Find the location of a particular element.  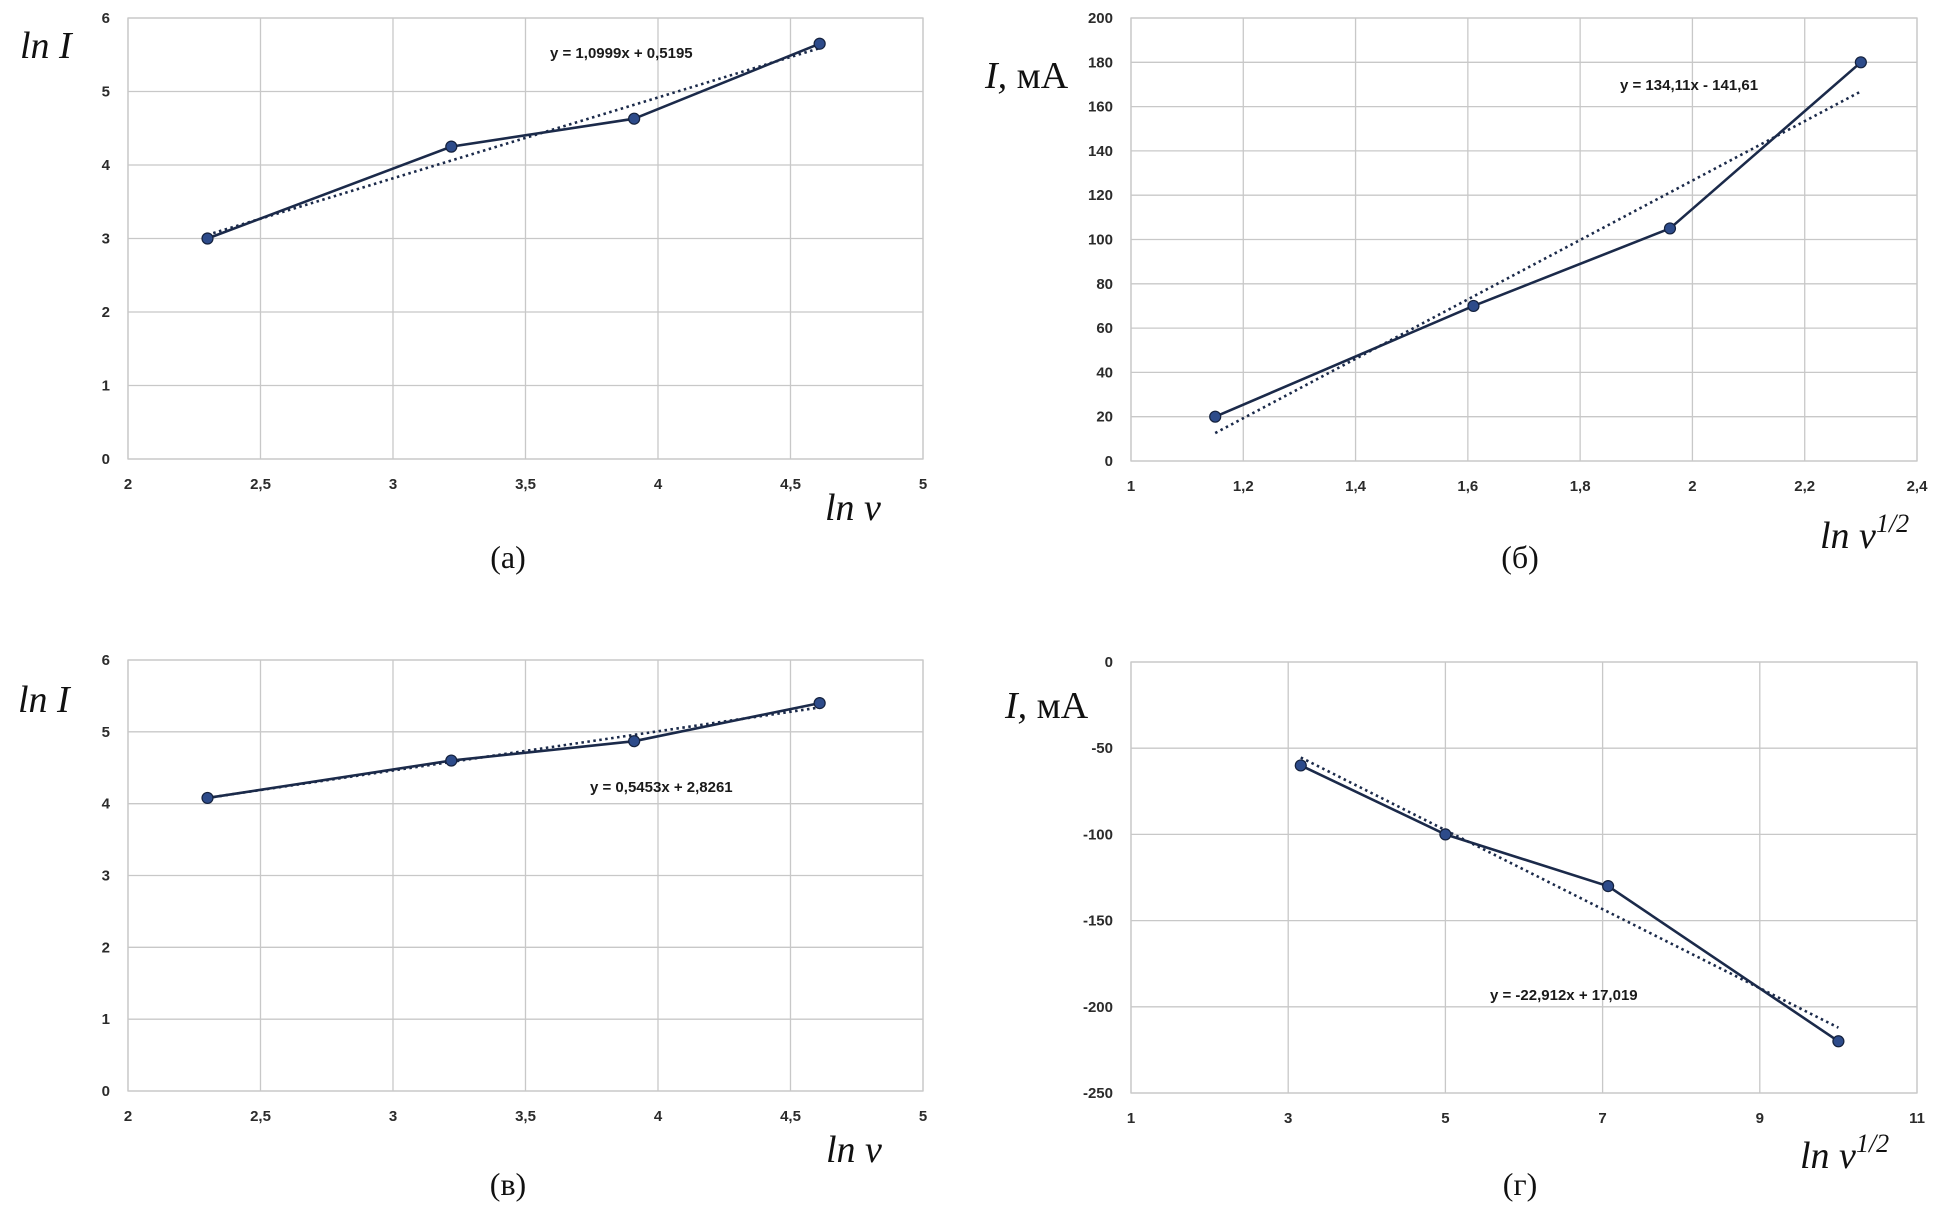

chart-c-x-tick-5: 4,5 is located at coordinates (790, 1116).